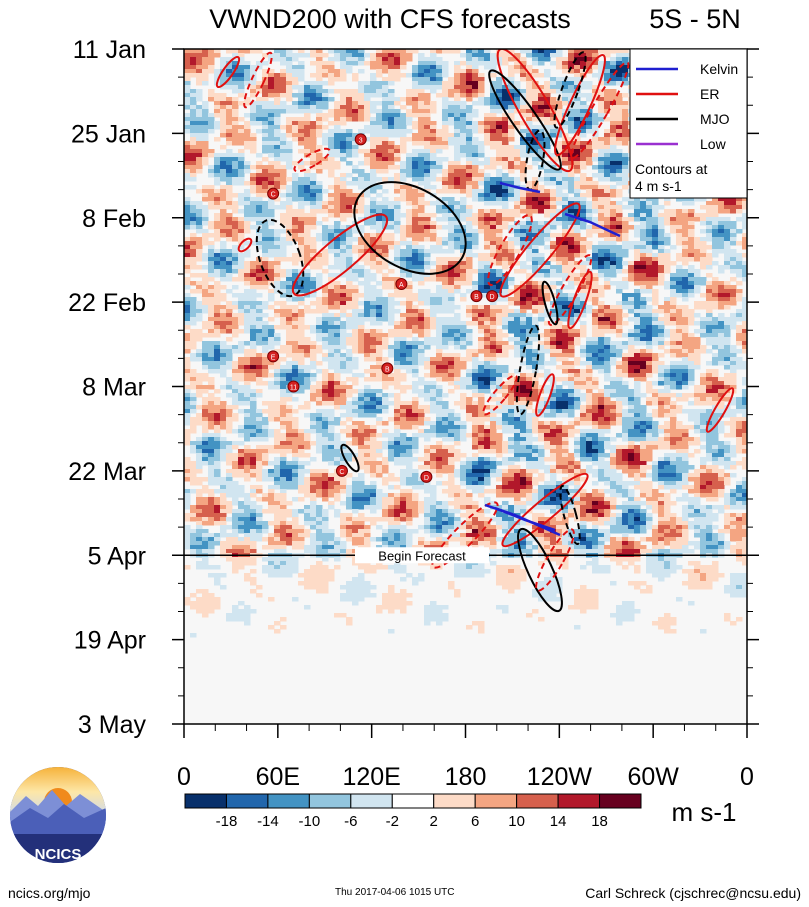 The image size is (809, 907). I want to click on storm-marker-label: 3, so click(361, 140).